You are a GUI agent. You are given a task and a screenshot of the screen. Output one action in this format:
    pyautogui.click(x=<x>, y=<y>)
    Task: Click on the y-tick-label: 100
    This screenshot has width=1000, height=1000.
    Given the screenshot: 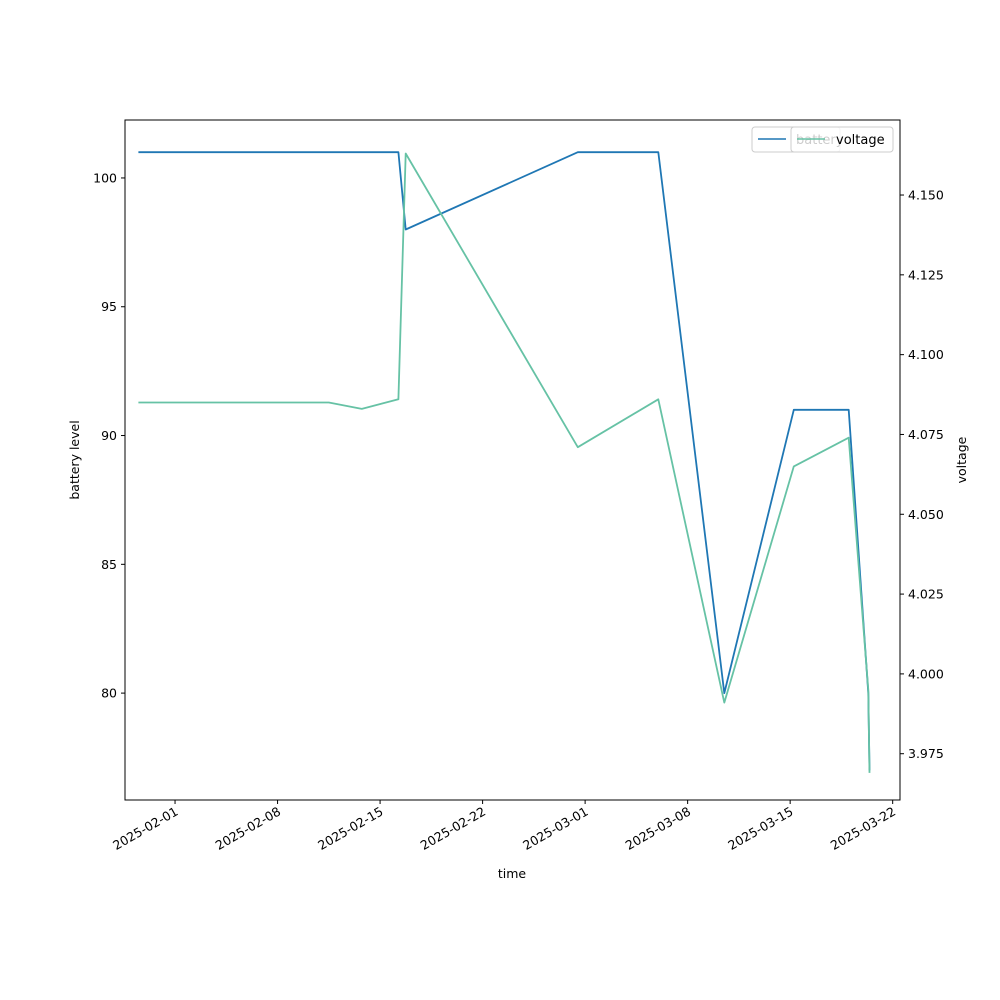 What is the action you would take?
    pyautogui.click(x=105, y=177)
    